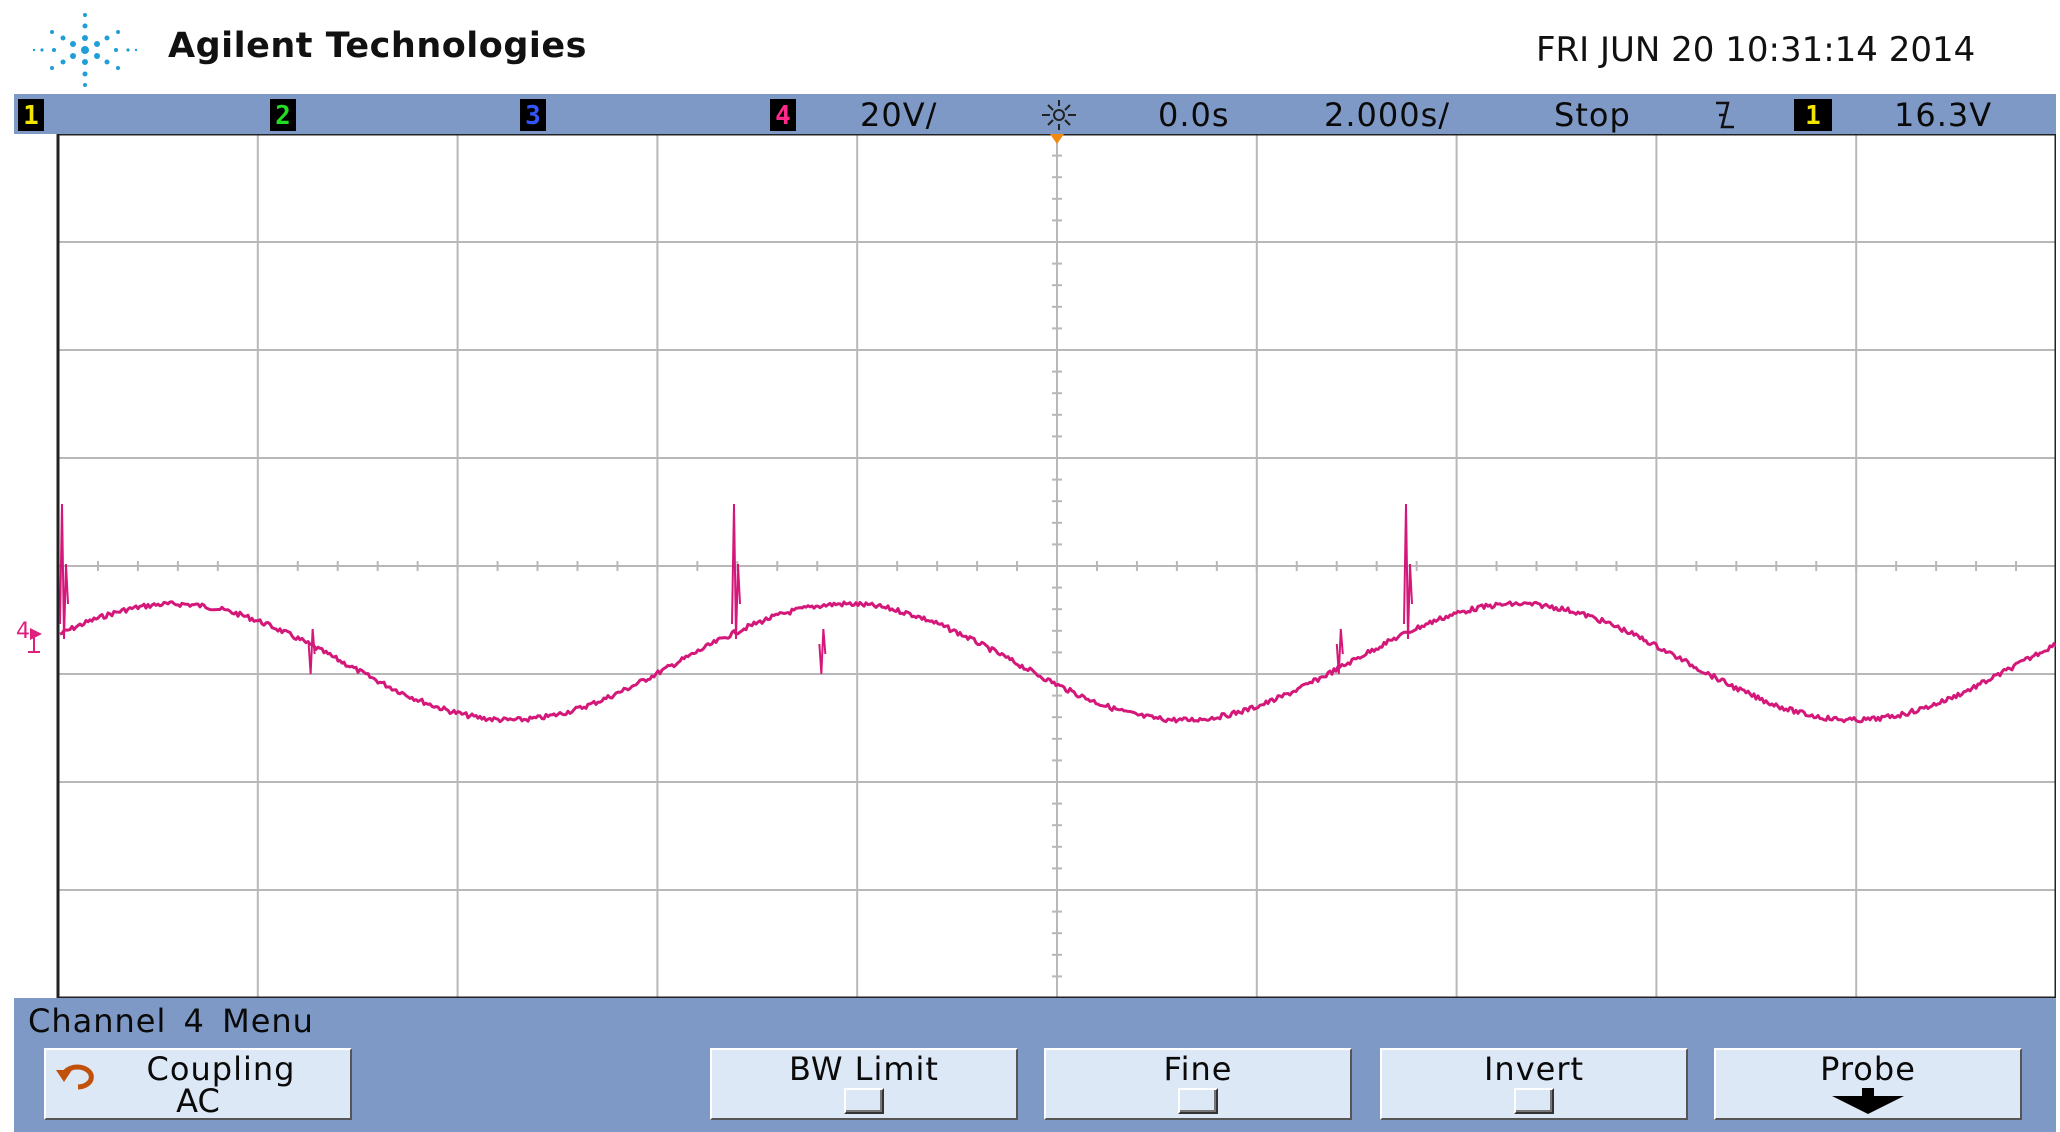  Describe the element at coordinates (1756, 50) in the screenshot. I see `date-time: FRI JUN 20 10:31:14 2014` at that location.